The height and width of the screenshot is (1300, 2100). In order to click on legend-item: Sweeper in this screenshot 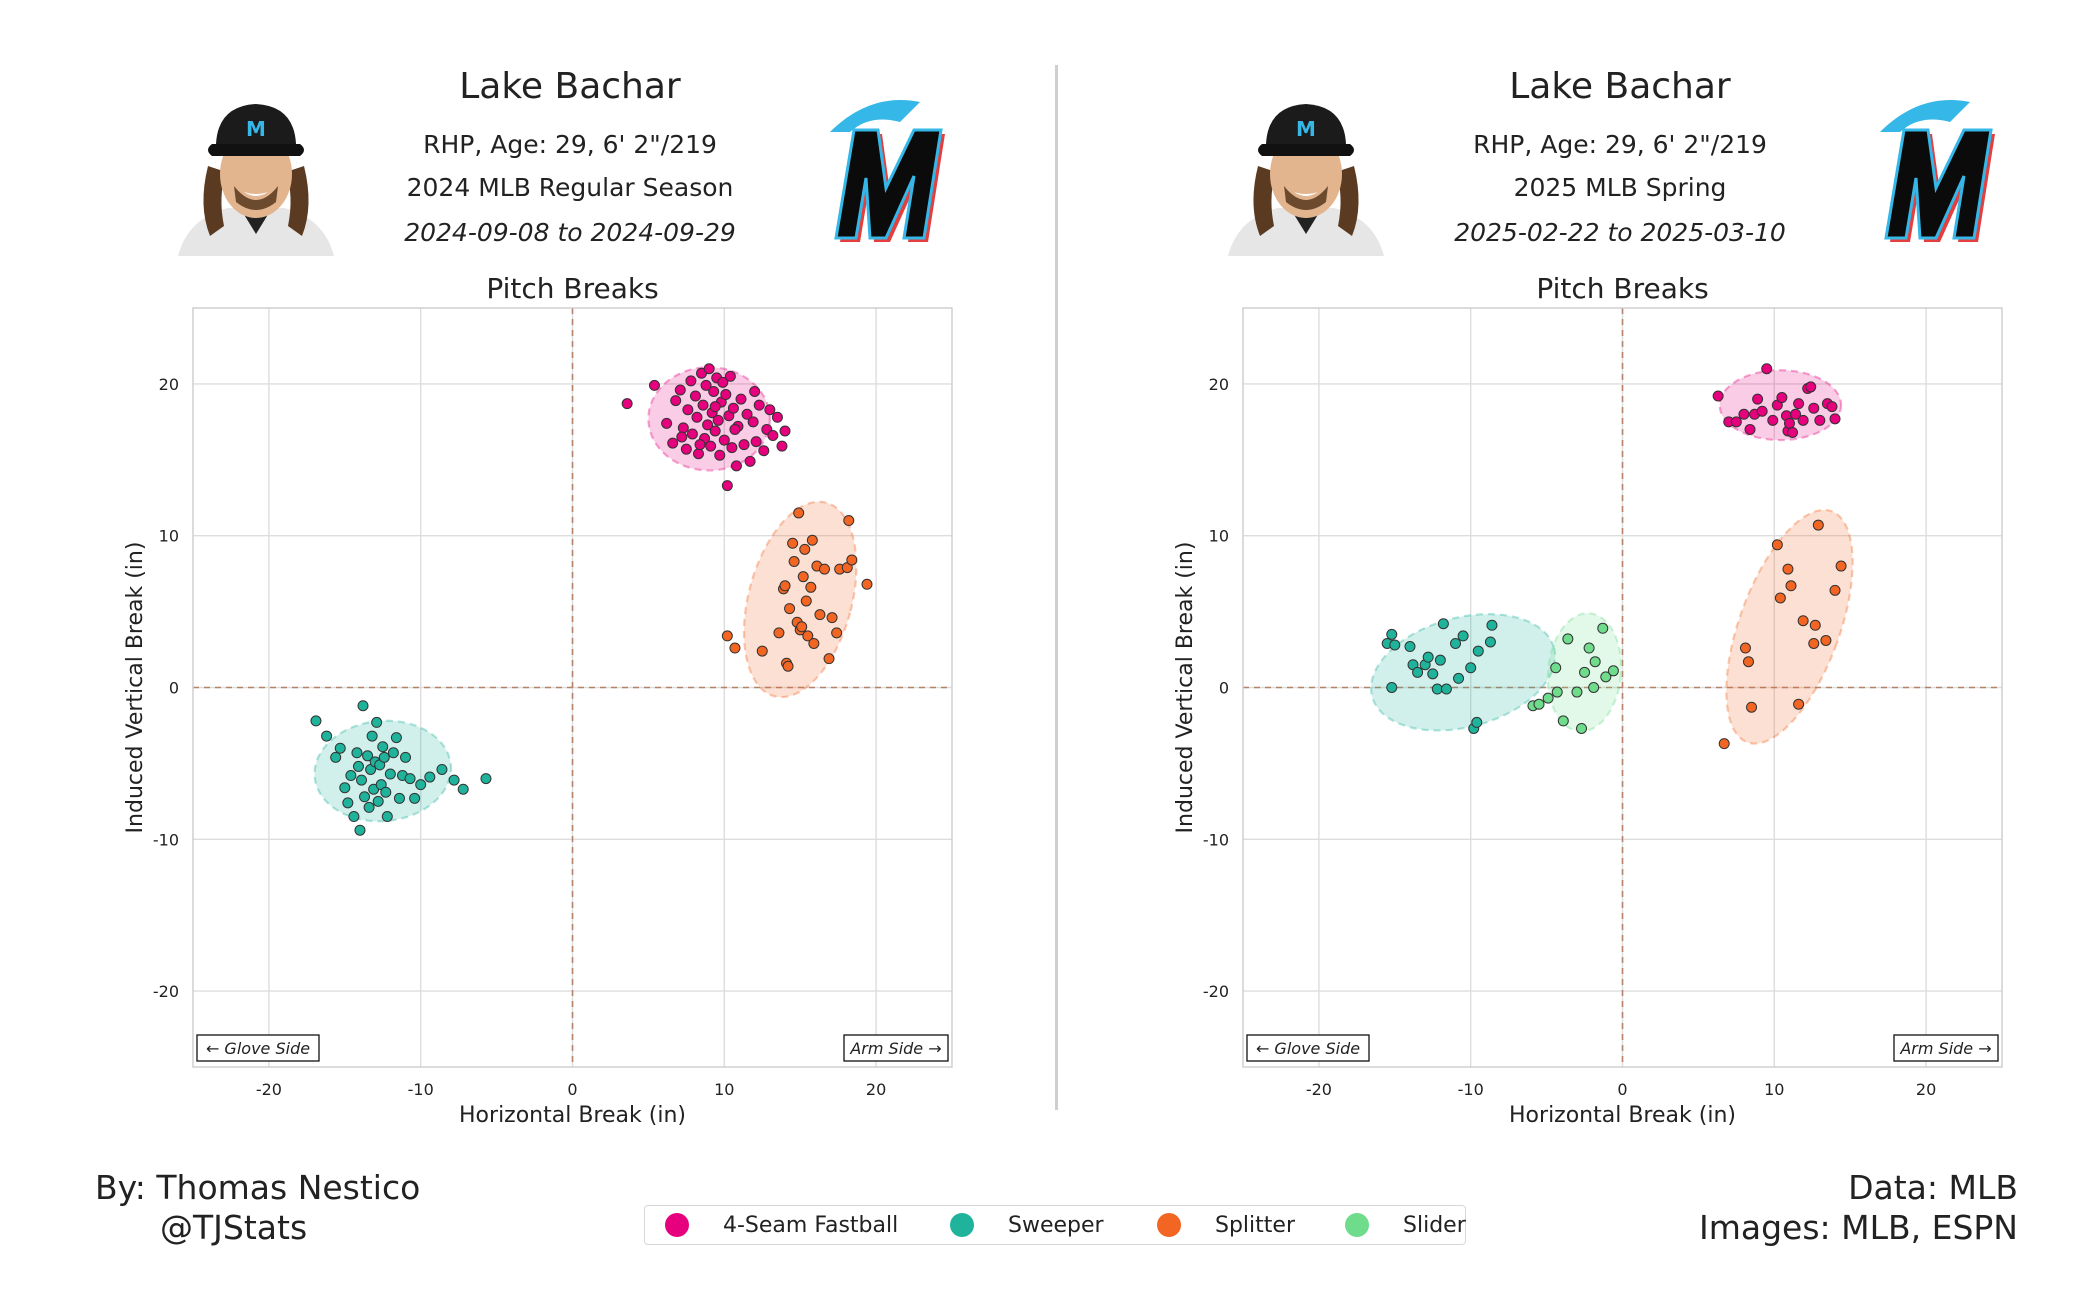, I will do `click(1027, 1225)`.